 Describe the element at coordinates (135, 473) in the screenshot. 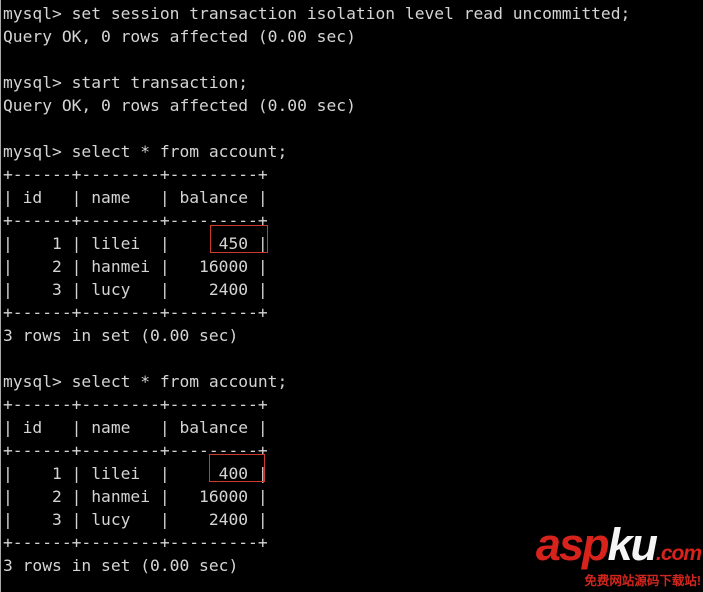

I see `terminal-line: | 1 | lilei | 400 |` at that location.